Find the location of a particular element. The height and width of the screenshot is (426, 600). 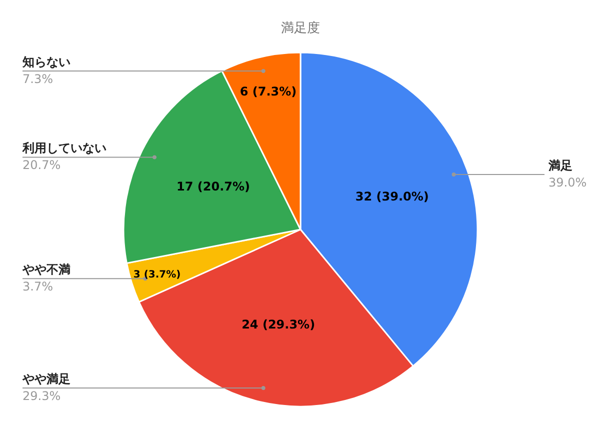

slice-label: 利用していない is located at coordinates (64, 148).